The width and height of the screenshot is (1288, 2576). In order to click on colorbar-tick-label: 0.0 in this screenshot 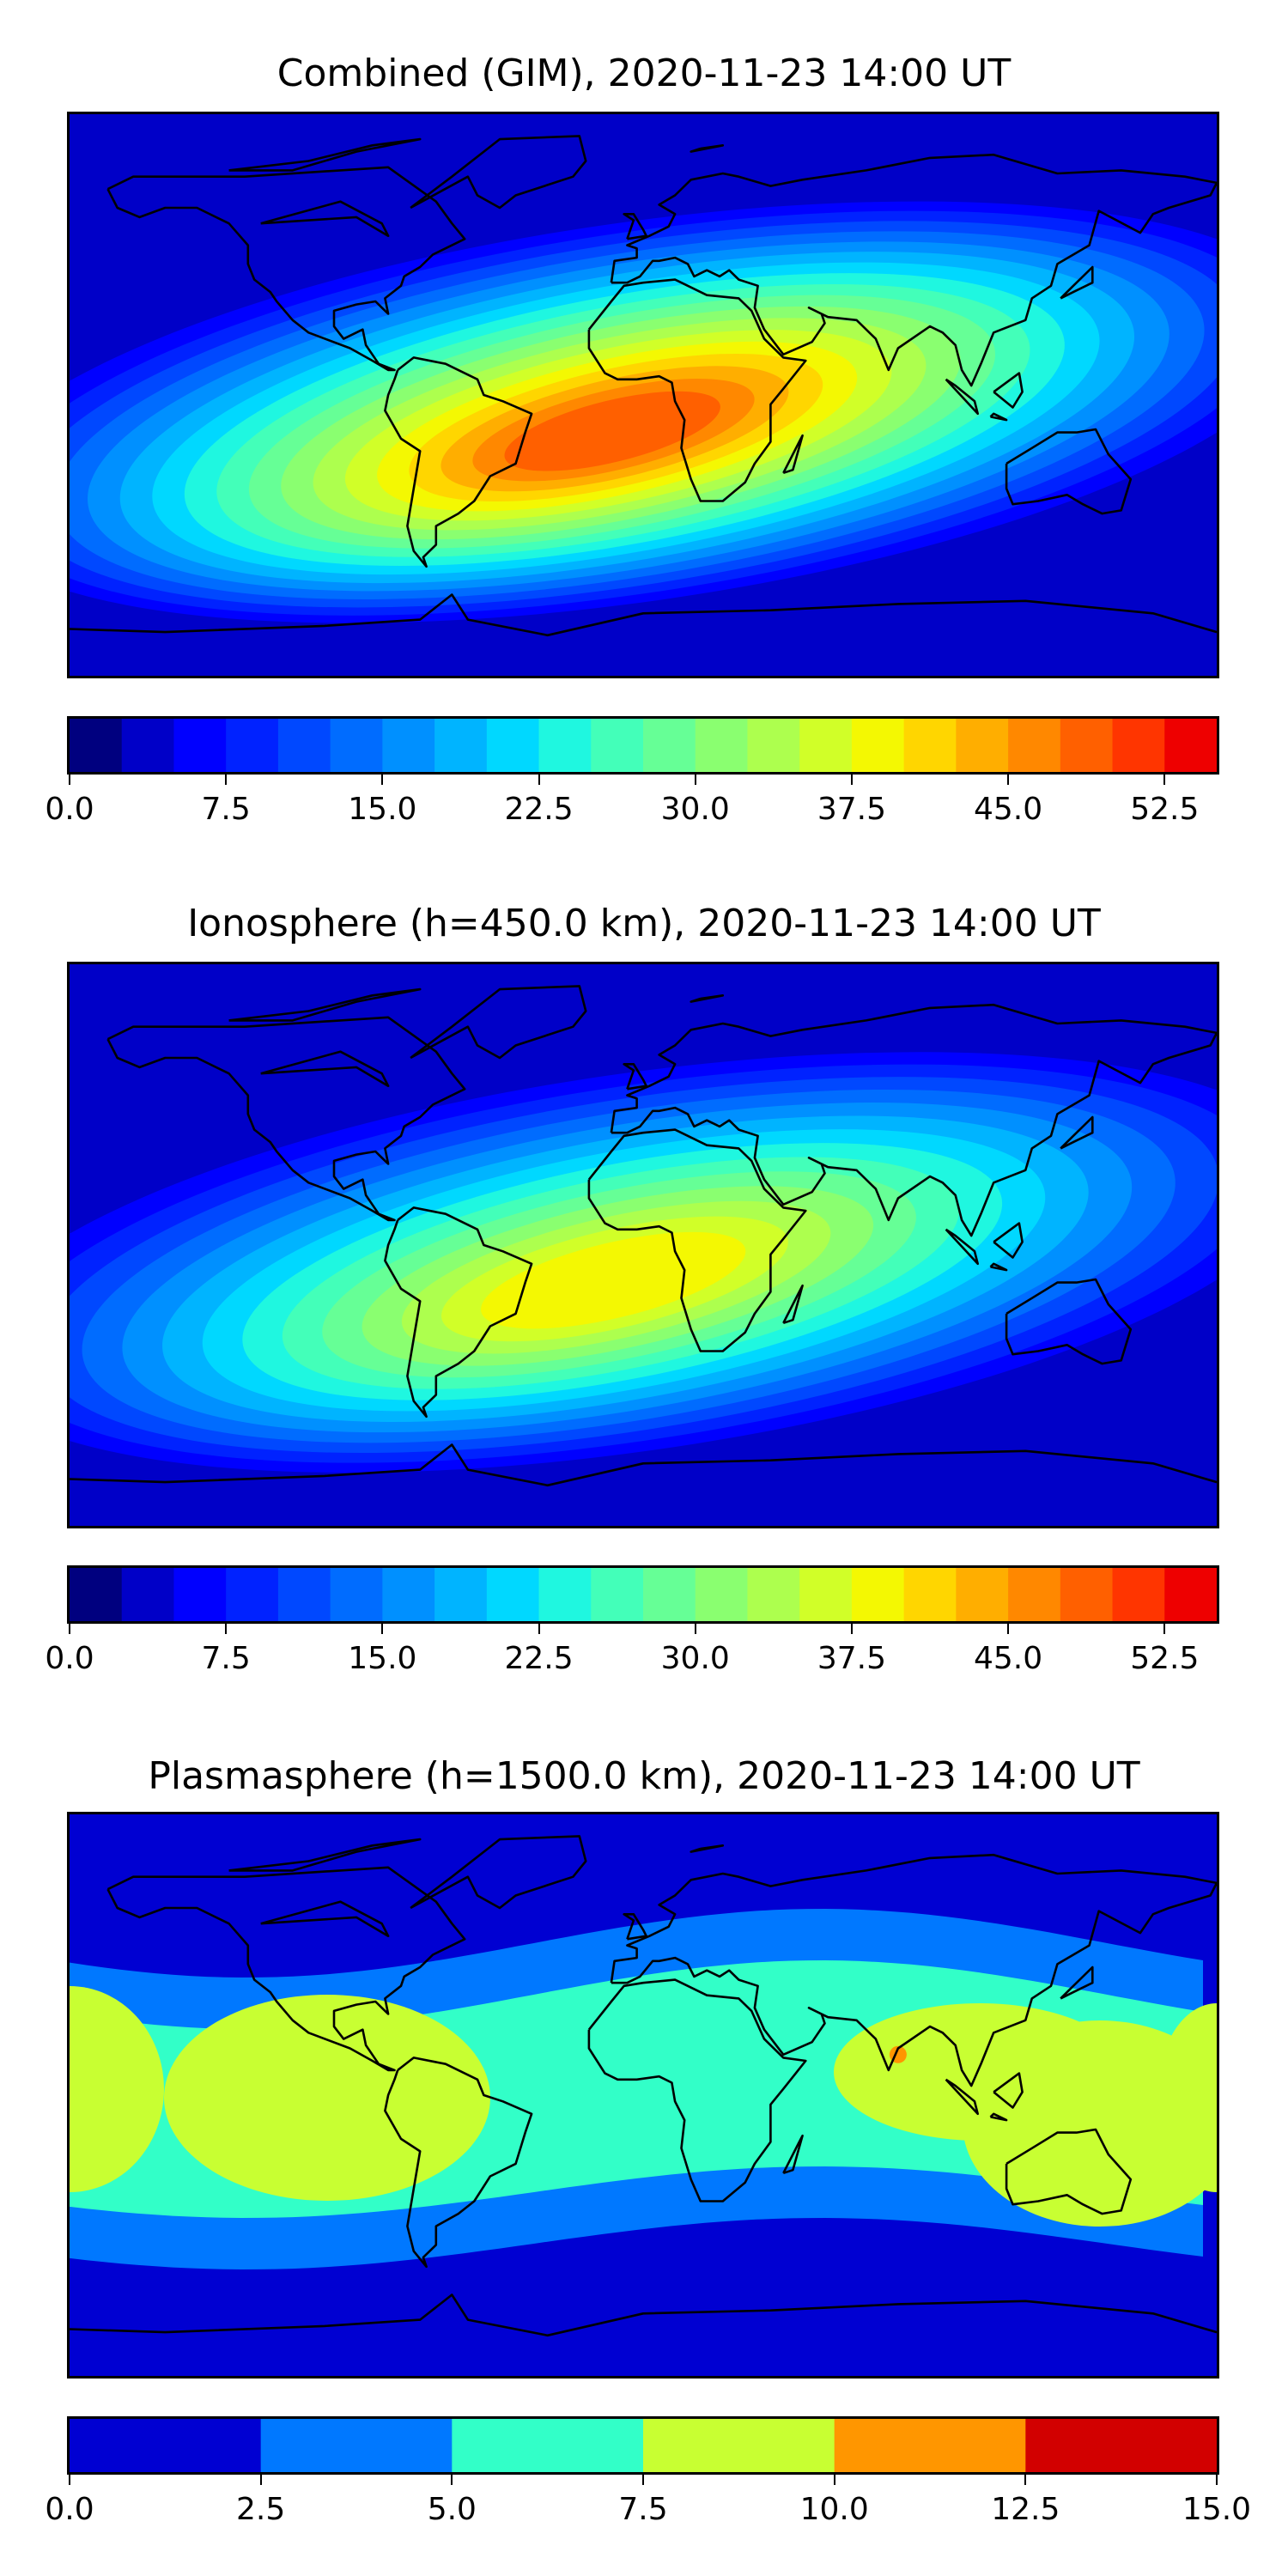, I will do `click(69, 2509)`.